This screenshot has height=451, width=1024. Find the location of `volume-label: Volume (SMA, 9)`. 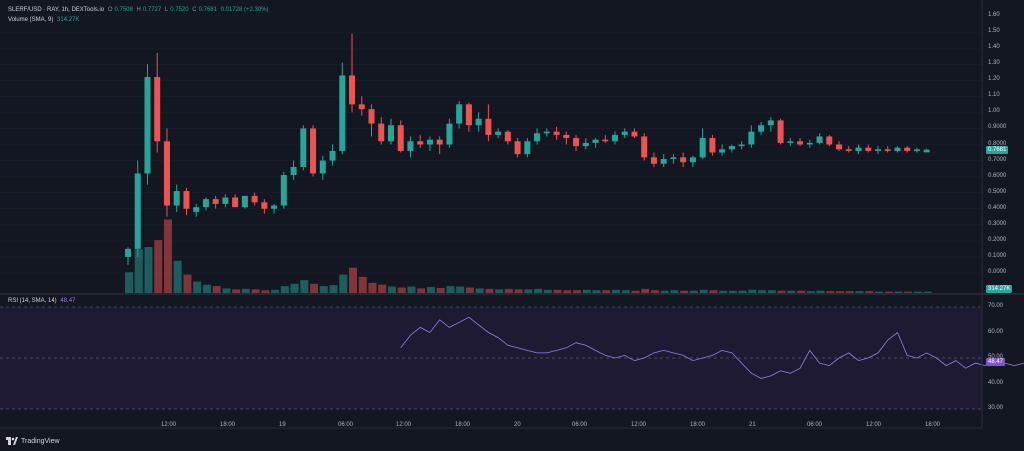

volume-label: Volume (SMA, 9) is located at coordinates (31, 20).